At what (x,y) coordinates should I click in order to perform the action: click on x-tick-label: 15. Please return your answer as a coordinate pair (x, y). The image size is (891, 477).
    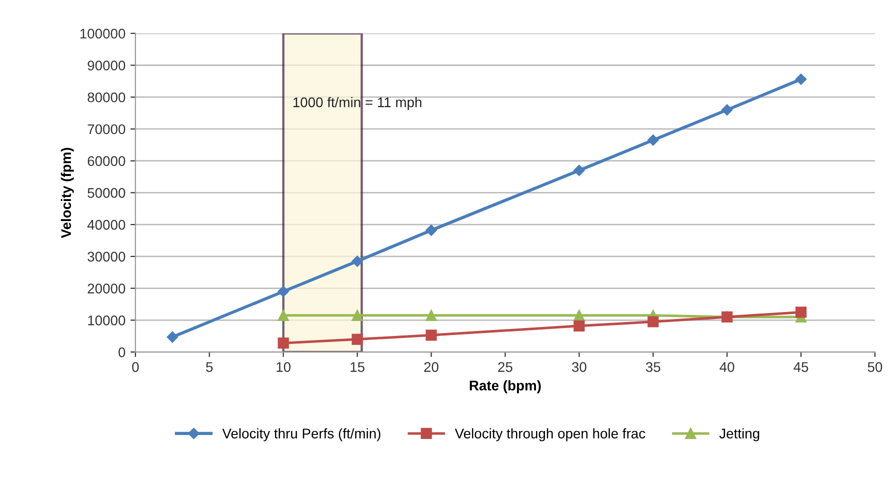
    Looking at the image, I should click on (357, 367).